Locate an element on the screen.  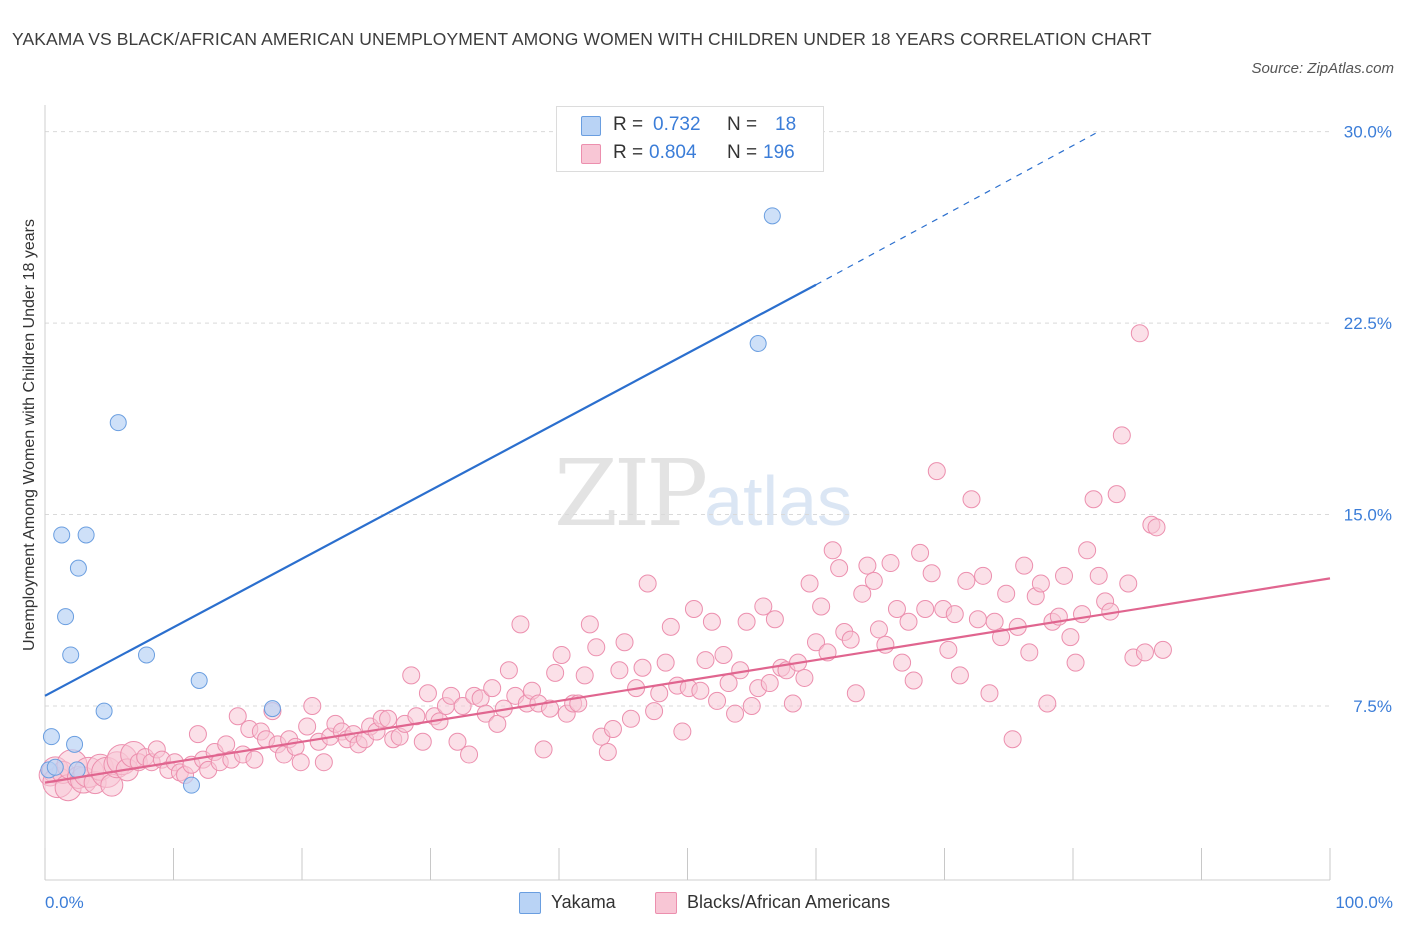
legend-n-value: 18 is located at coordinates (786, 124).